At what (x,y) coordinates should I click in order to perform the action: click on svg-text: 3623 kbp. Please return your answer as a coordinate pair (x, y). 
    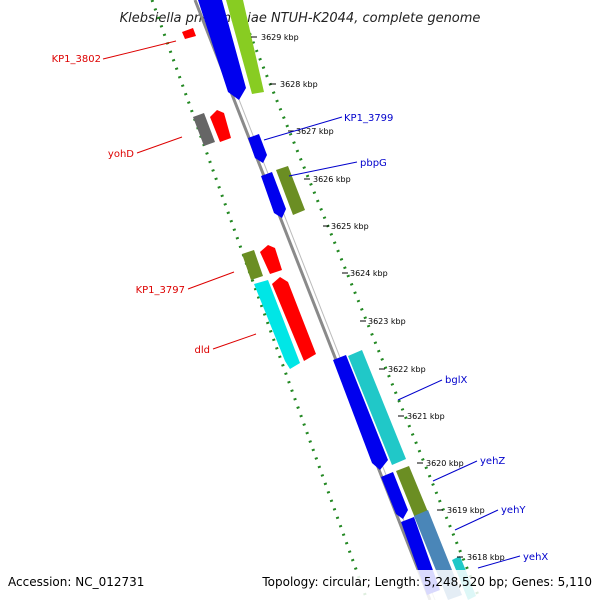
    Looking at the image, I should click on (387, 321).